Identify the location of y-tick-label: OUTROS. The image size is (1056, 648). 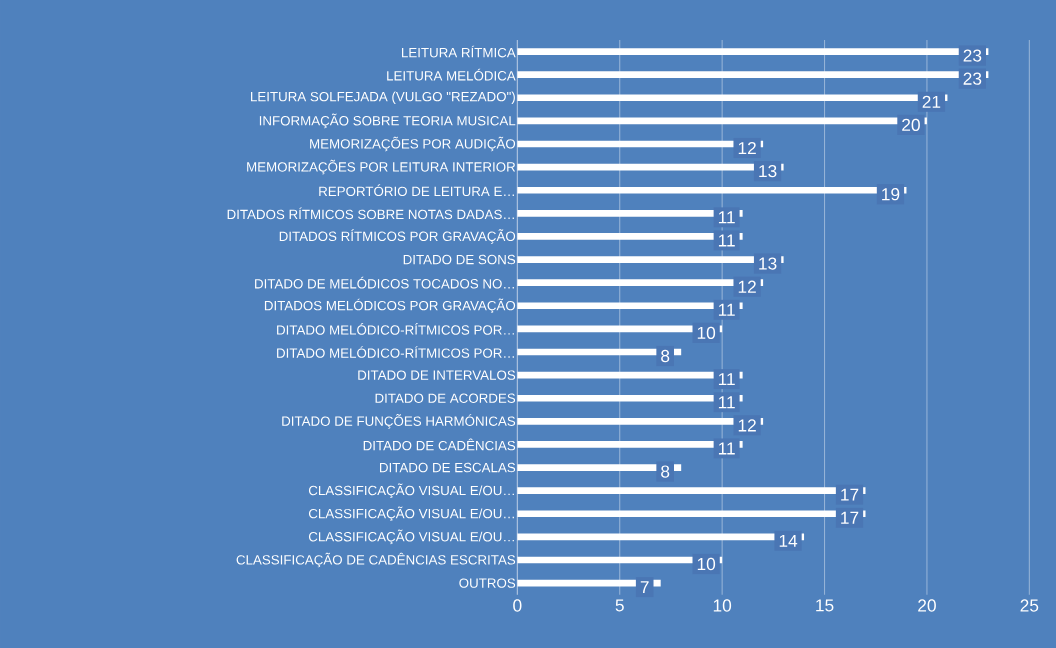
(487, 583).